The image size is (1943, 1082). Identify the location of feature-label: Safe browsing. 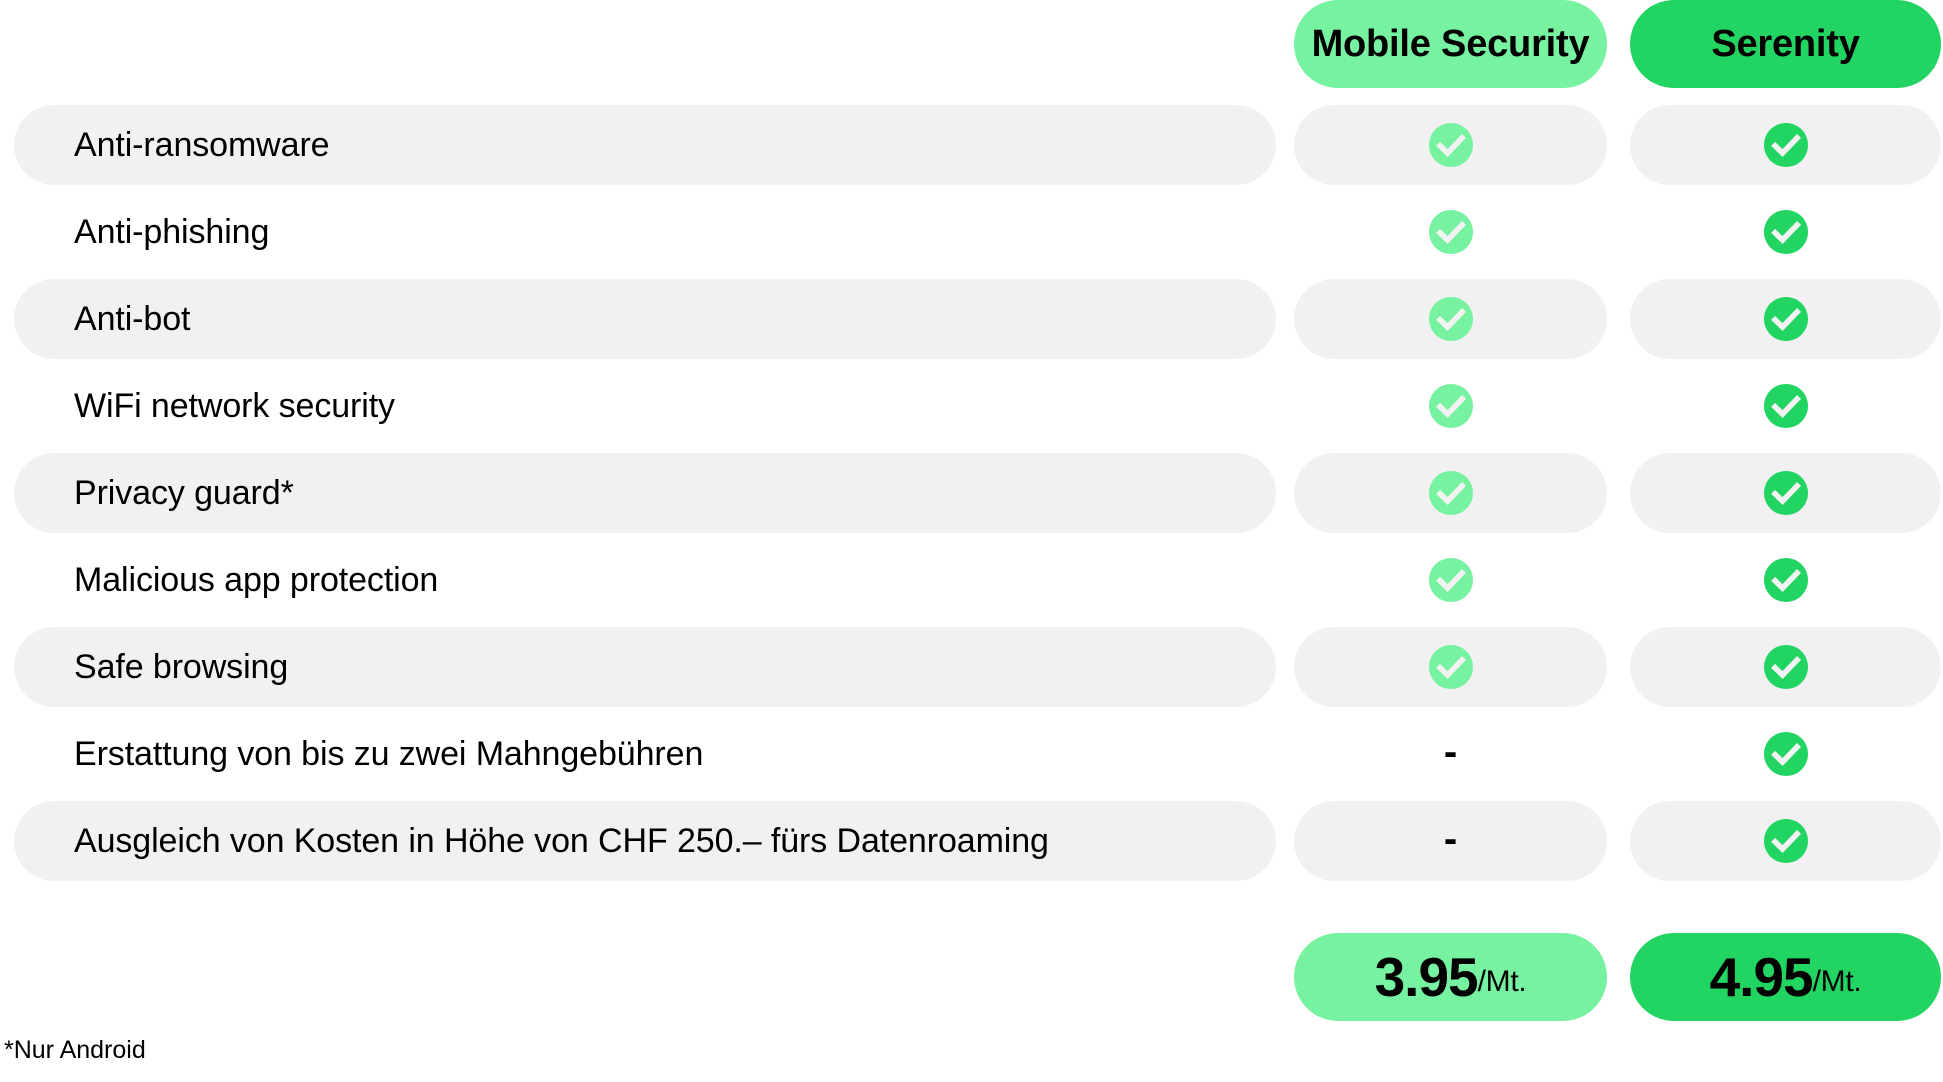
(181, 666).